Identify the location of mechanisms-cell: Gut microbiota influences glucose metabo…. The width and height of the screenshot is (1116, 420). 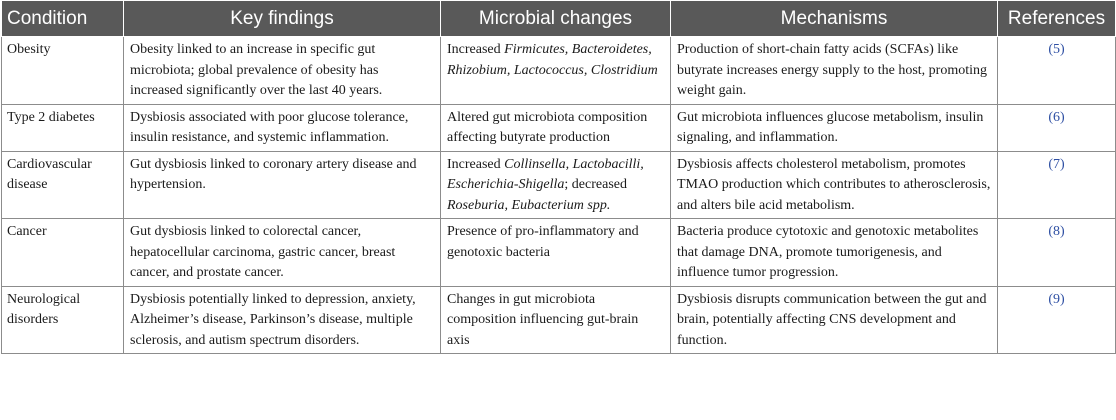
(834, 127).